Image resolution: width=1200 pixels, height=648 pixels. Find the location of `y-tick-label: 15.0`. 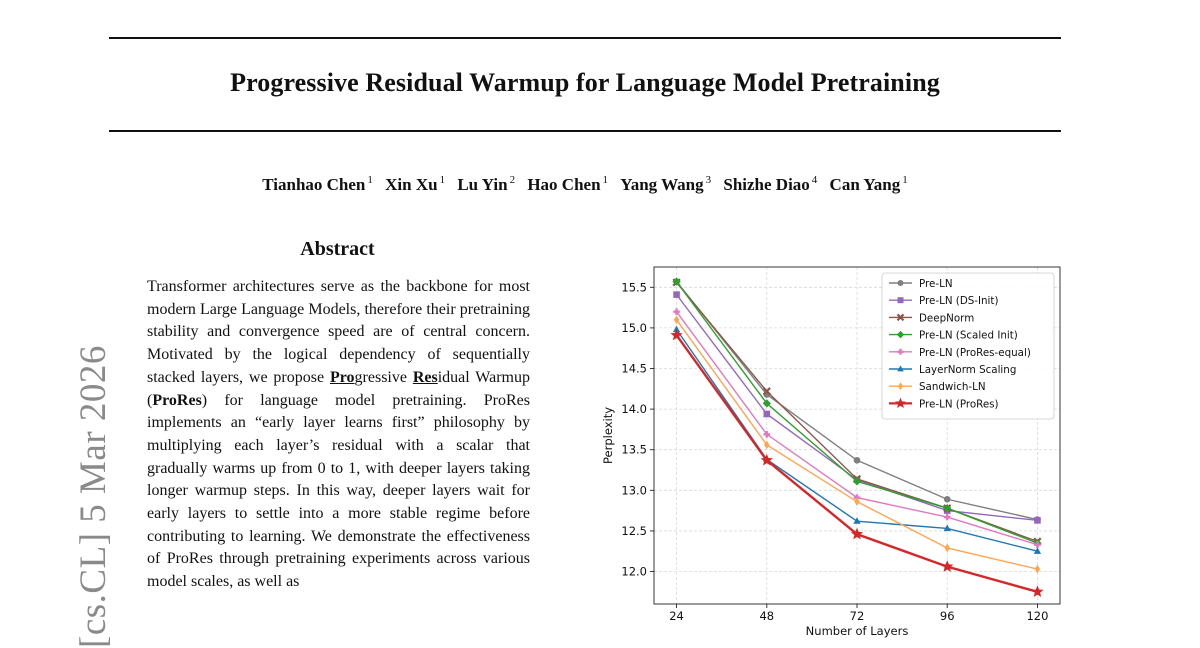

y-tick-label: 15.0 is located at coordinates (634, 328).